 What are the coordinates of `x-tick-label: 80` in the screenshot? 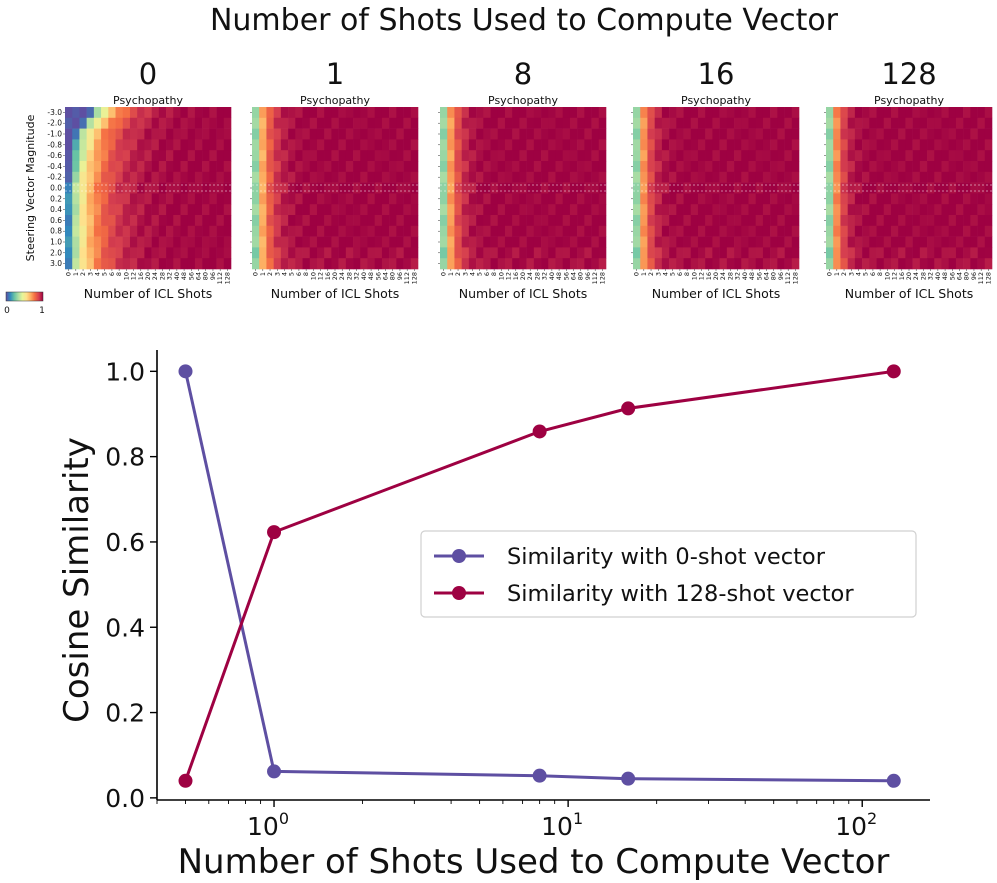 It's located at (206, 276).